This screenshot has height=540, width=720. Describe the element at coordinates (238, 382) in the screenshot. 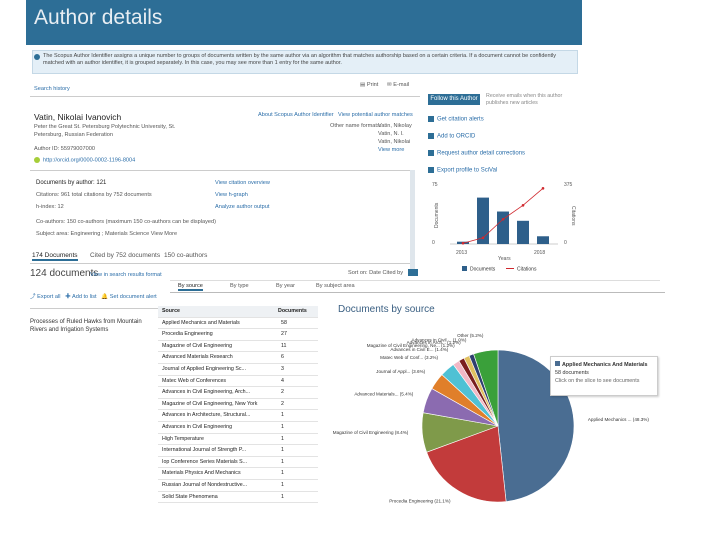

I see `table-row: Matec Web of Conferences 4` at that location.